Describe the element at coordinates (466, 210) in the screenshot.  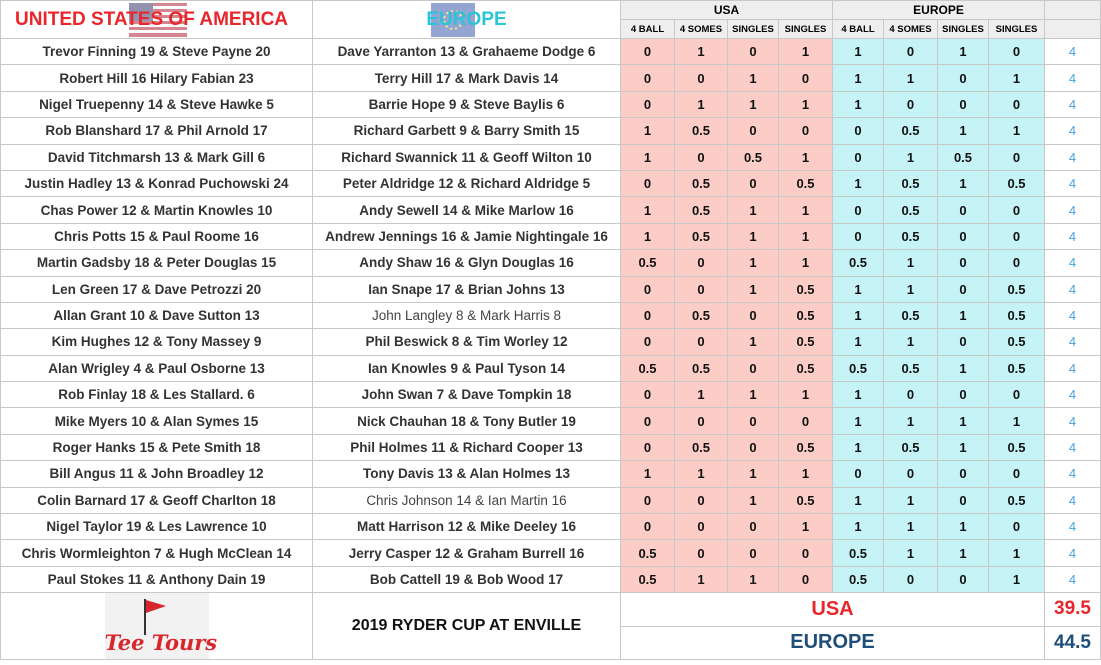
I see `europe-pair: Andy Sewell 14 & Mike Marlow 16` at that location.